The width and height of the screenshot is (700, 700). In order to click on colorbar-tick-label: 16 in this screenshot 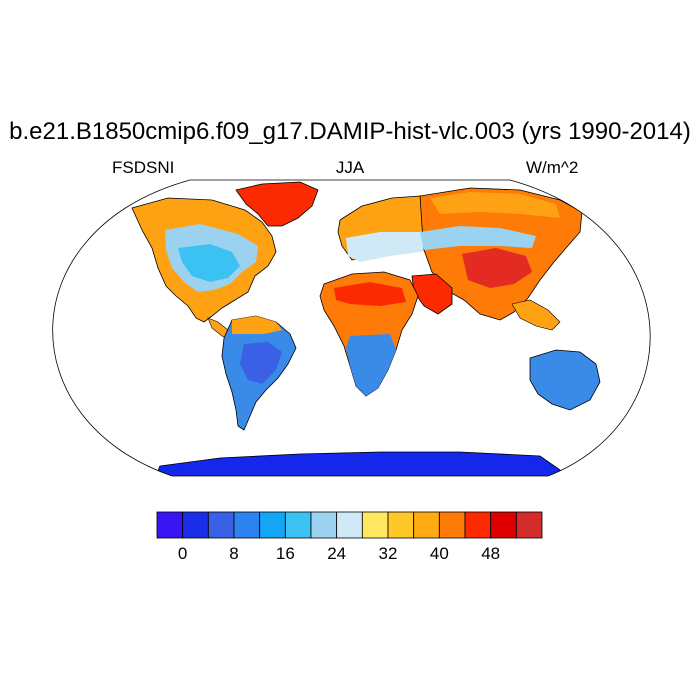, I will do `click(285, 553)`.